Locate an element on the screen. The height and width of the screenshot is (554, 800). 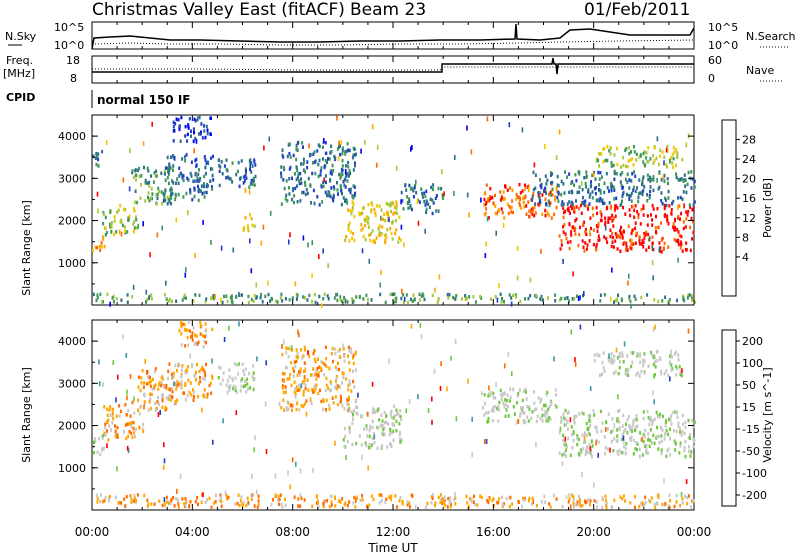
colorbar-tick-label: 16 is located at coordinates (749, 198).